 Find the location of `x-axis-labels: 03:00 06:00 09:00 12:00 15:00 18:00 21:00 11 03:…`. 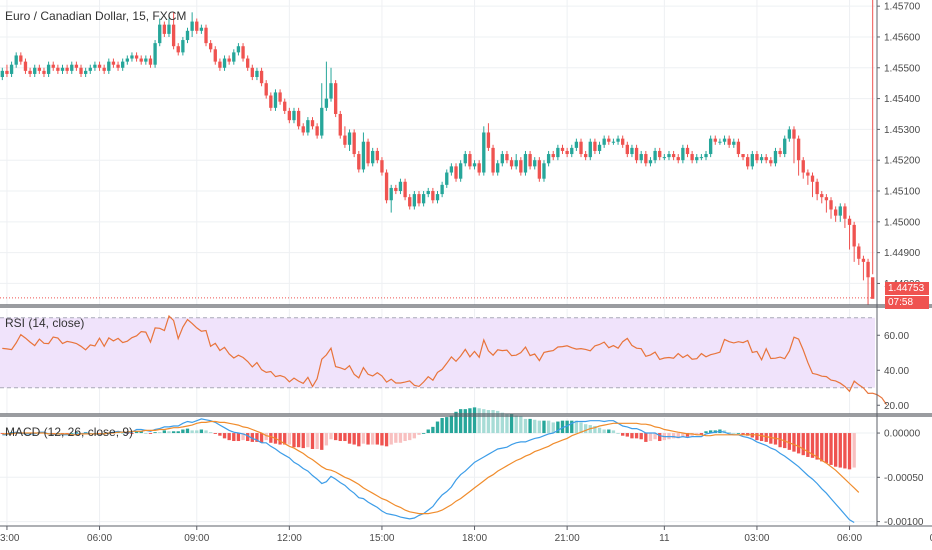

x-axis-labels: 03:00 06:00 09:00 12:00 15:00 18:00 21:00 11 03:… is located at coordinates (466, 535).